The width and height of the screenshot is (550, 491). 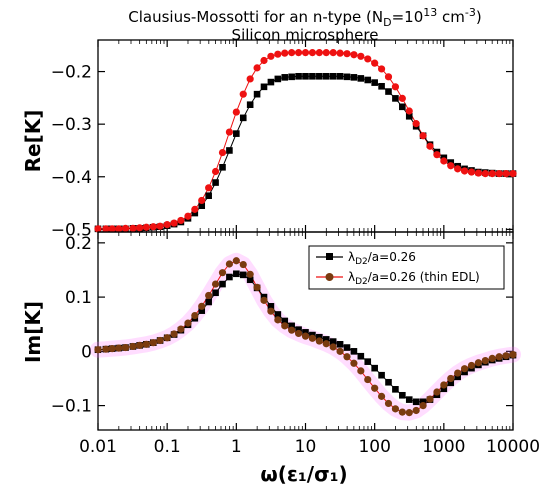 I want to click on re-k-y-tick-label: −0.3, so click(x=71, y=125).